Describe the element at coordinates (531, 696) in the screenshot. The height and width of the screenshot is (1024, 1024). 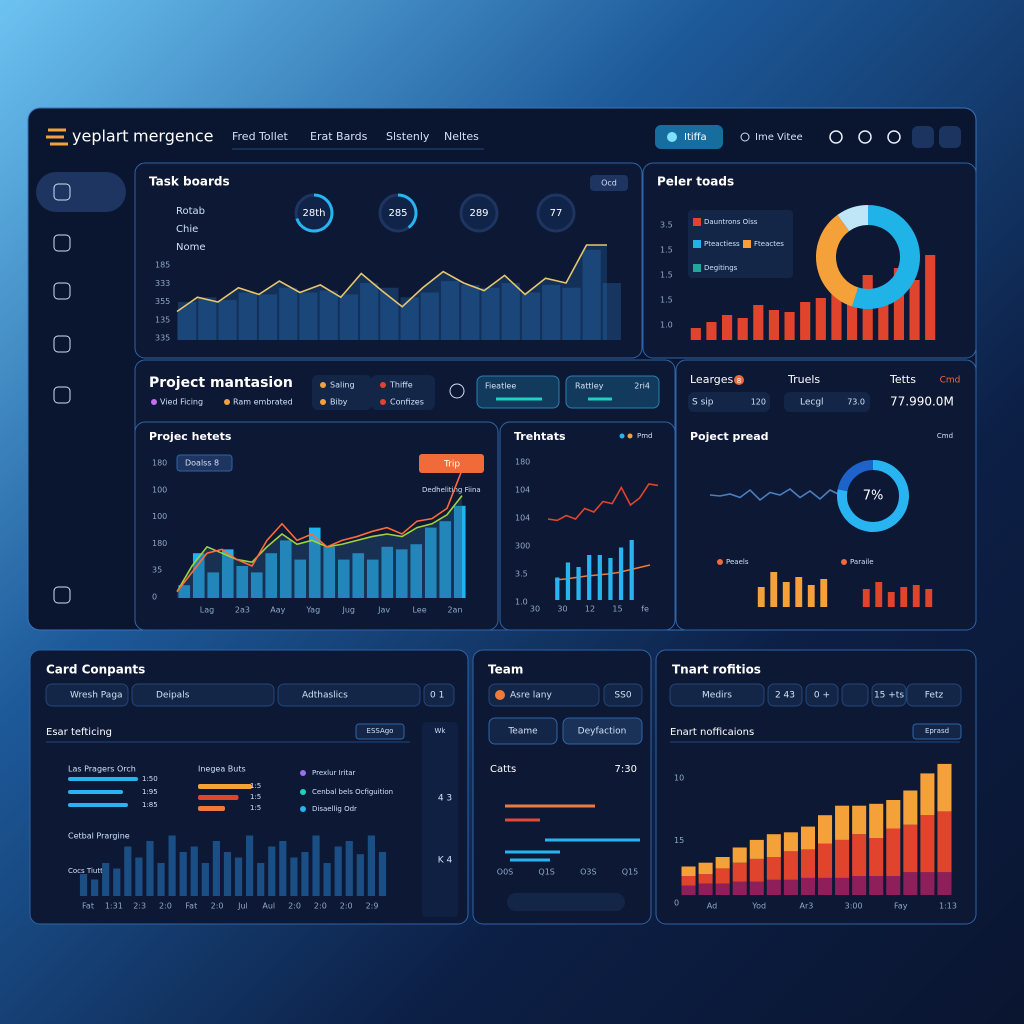
I see `label: Asre lany` at that location.